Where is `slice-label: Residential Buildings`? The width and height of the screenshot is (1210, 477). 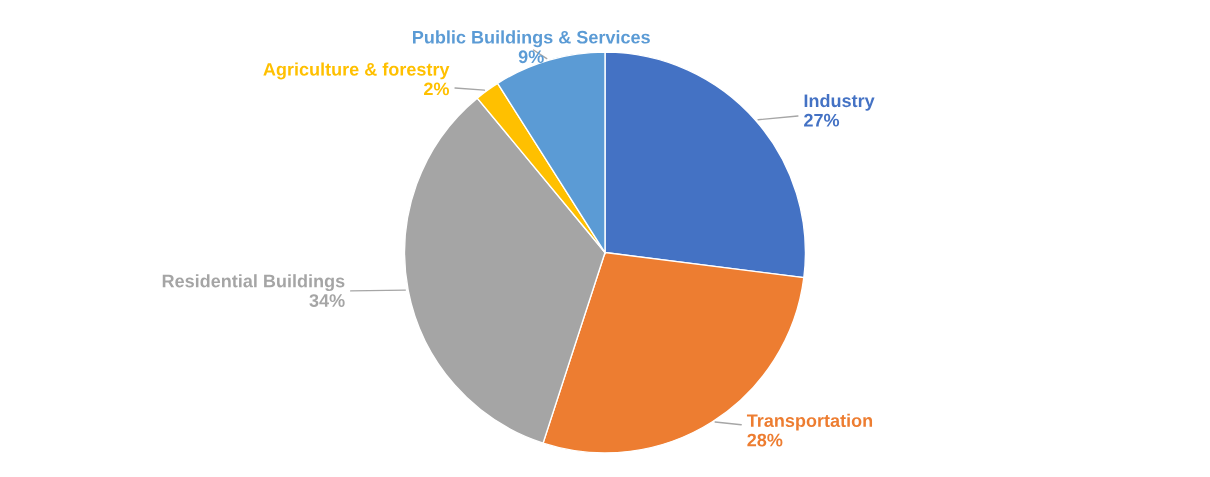 slice-label: Residential Buildings is located at coordinates (253, 283).